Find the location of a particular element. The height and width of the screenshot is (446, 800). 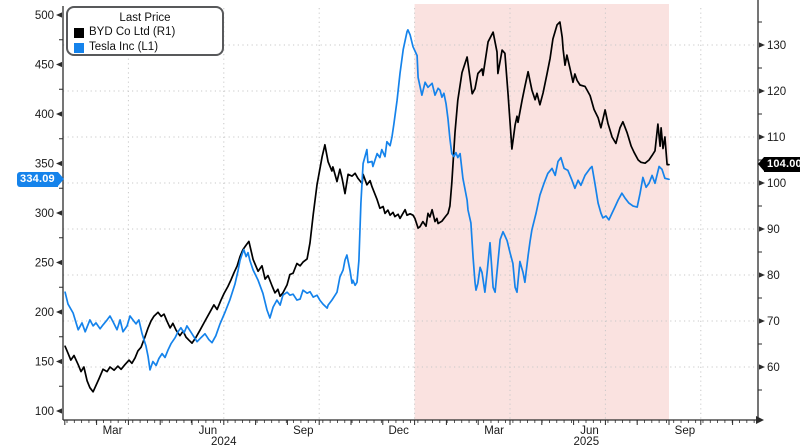

tesla-last-price-badge: 334.09 is located at coordinates (40, 179).